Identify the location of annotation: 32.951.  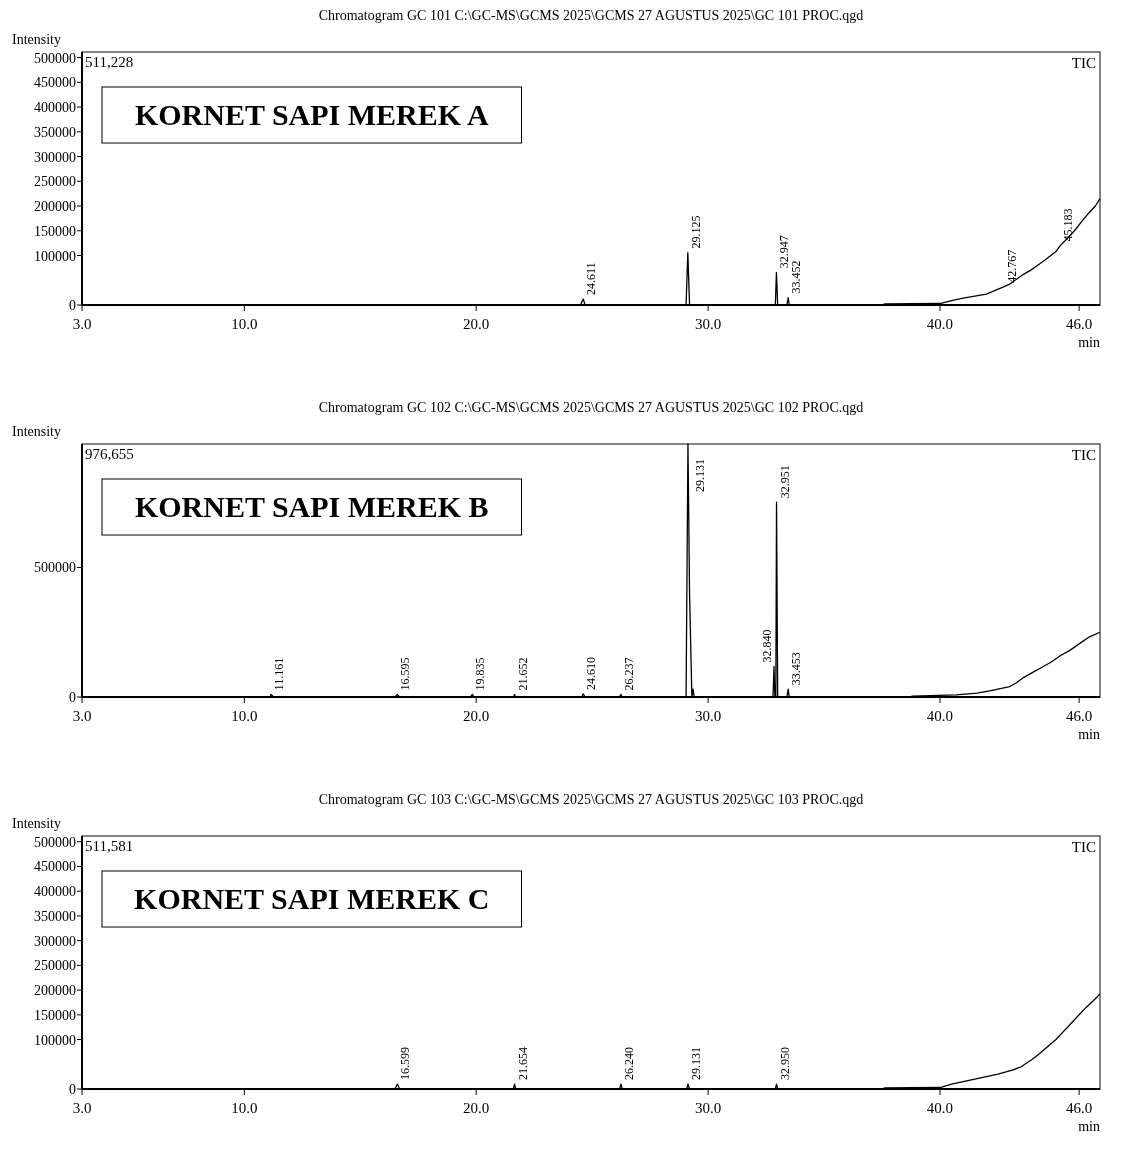
(784, 482).